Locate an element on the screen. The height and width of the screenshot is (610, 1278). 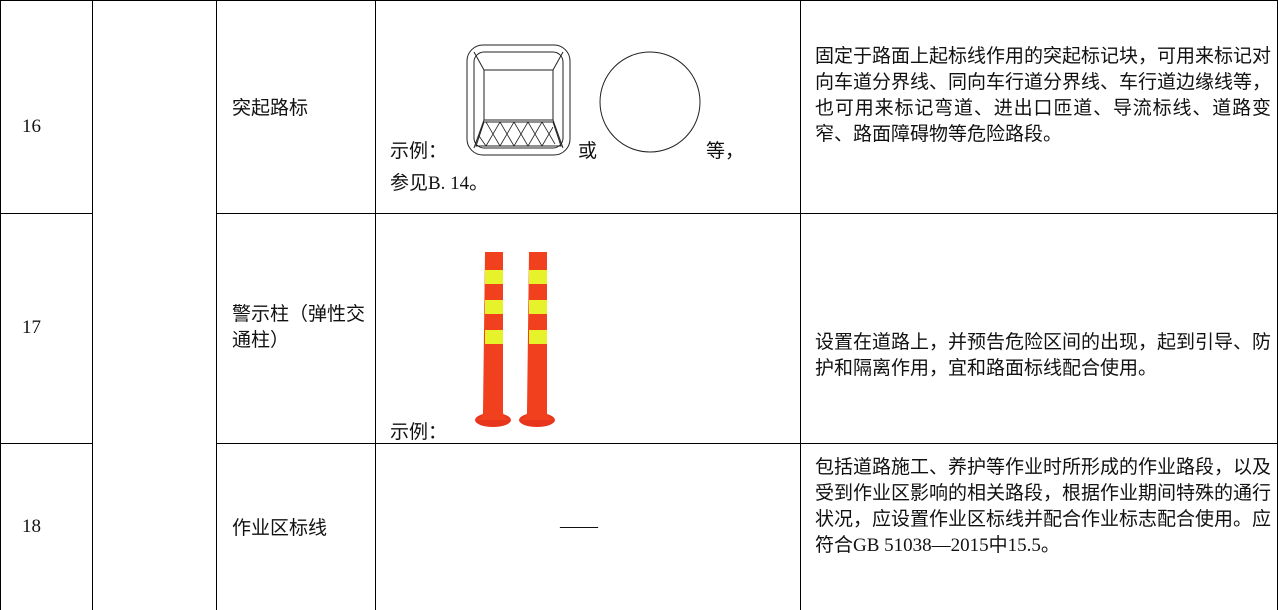
row-number: 16 is located at coordinates (31, 126).